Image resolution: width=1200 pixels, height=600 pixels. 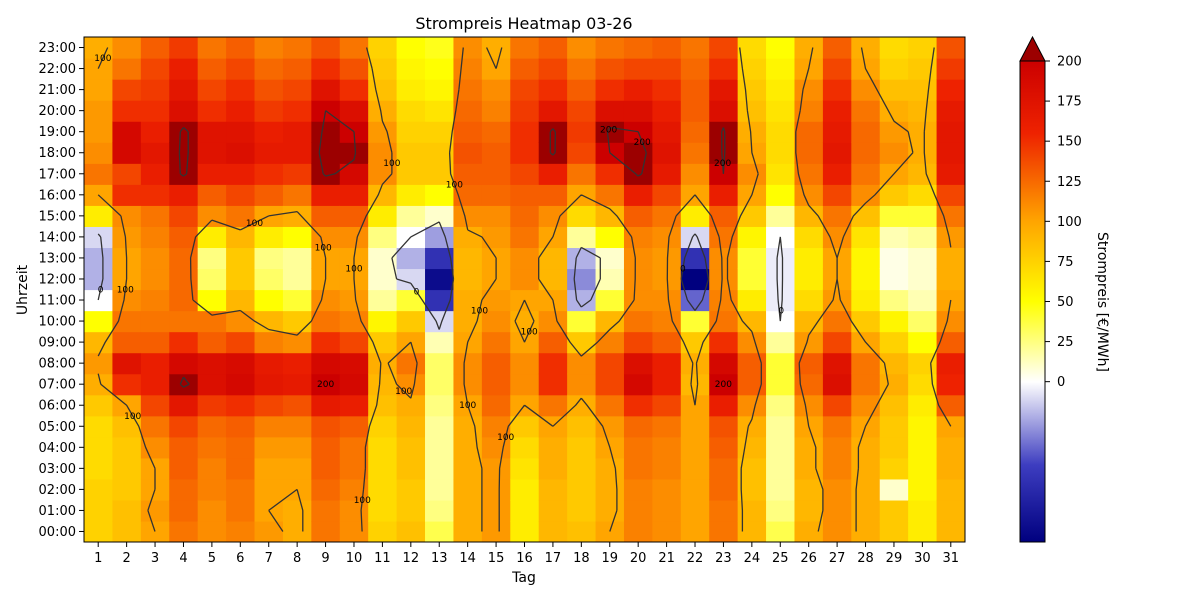 What do you see at coordinates (57, 406) in the screenshot?
I see `y-tick-label: 06:00` at bounding box center [57, 406].